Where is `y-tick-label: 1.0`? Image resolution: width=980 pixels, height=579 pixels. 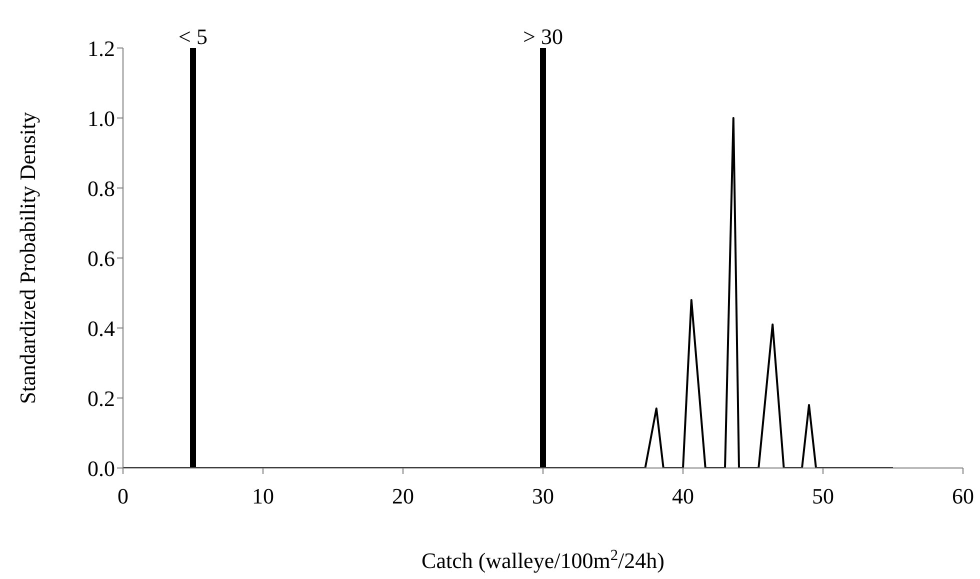
y-tick-label: 1.0 is located at coordinates (101, 118).